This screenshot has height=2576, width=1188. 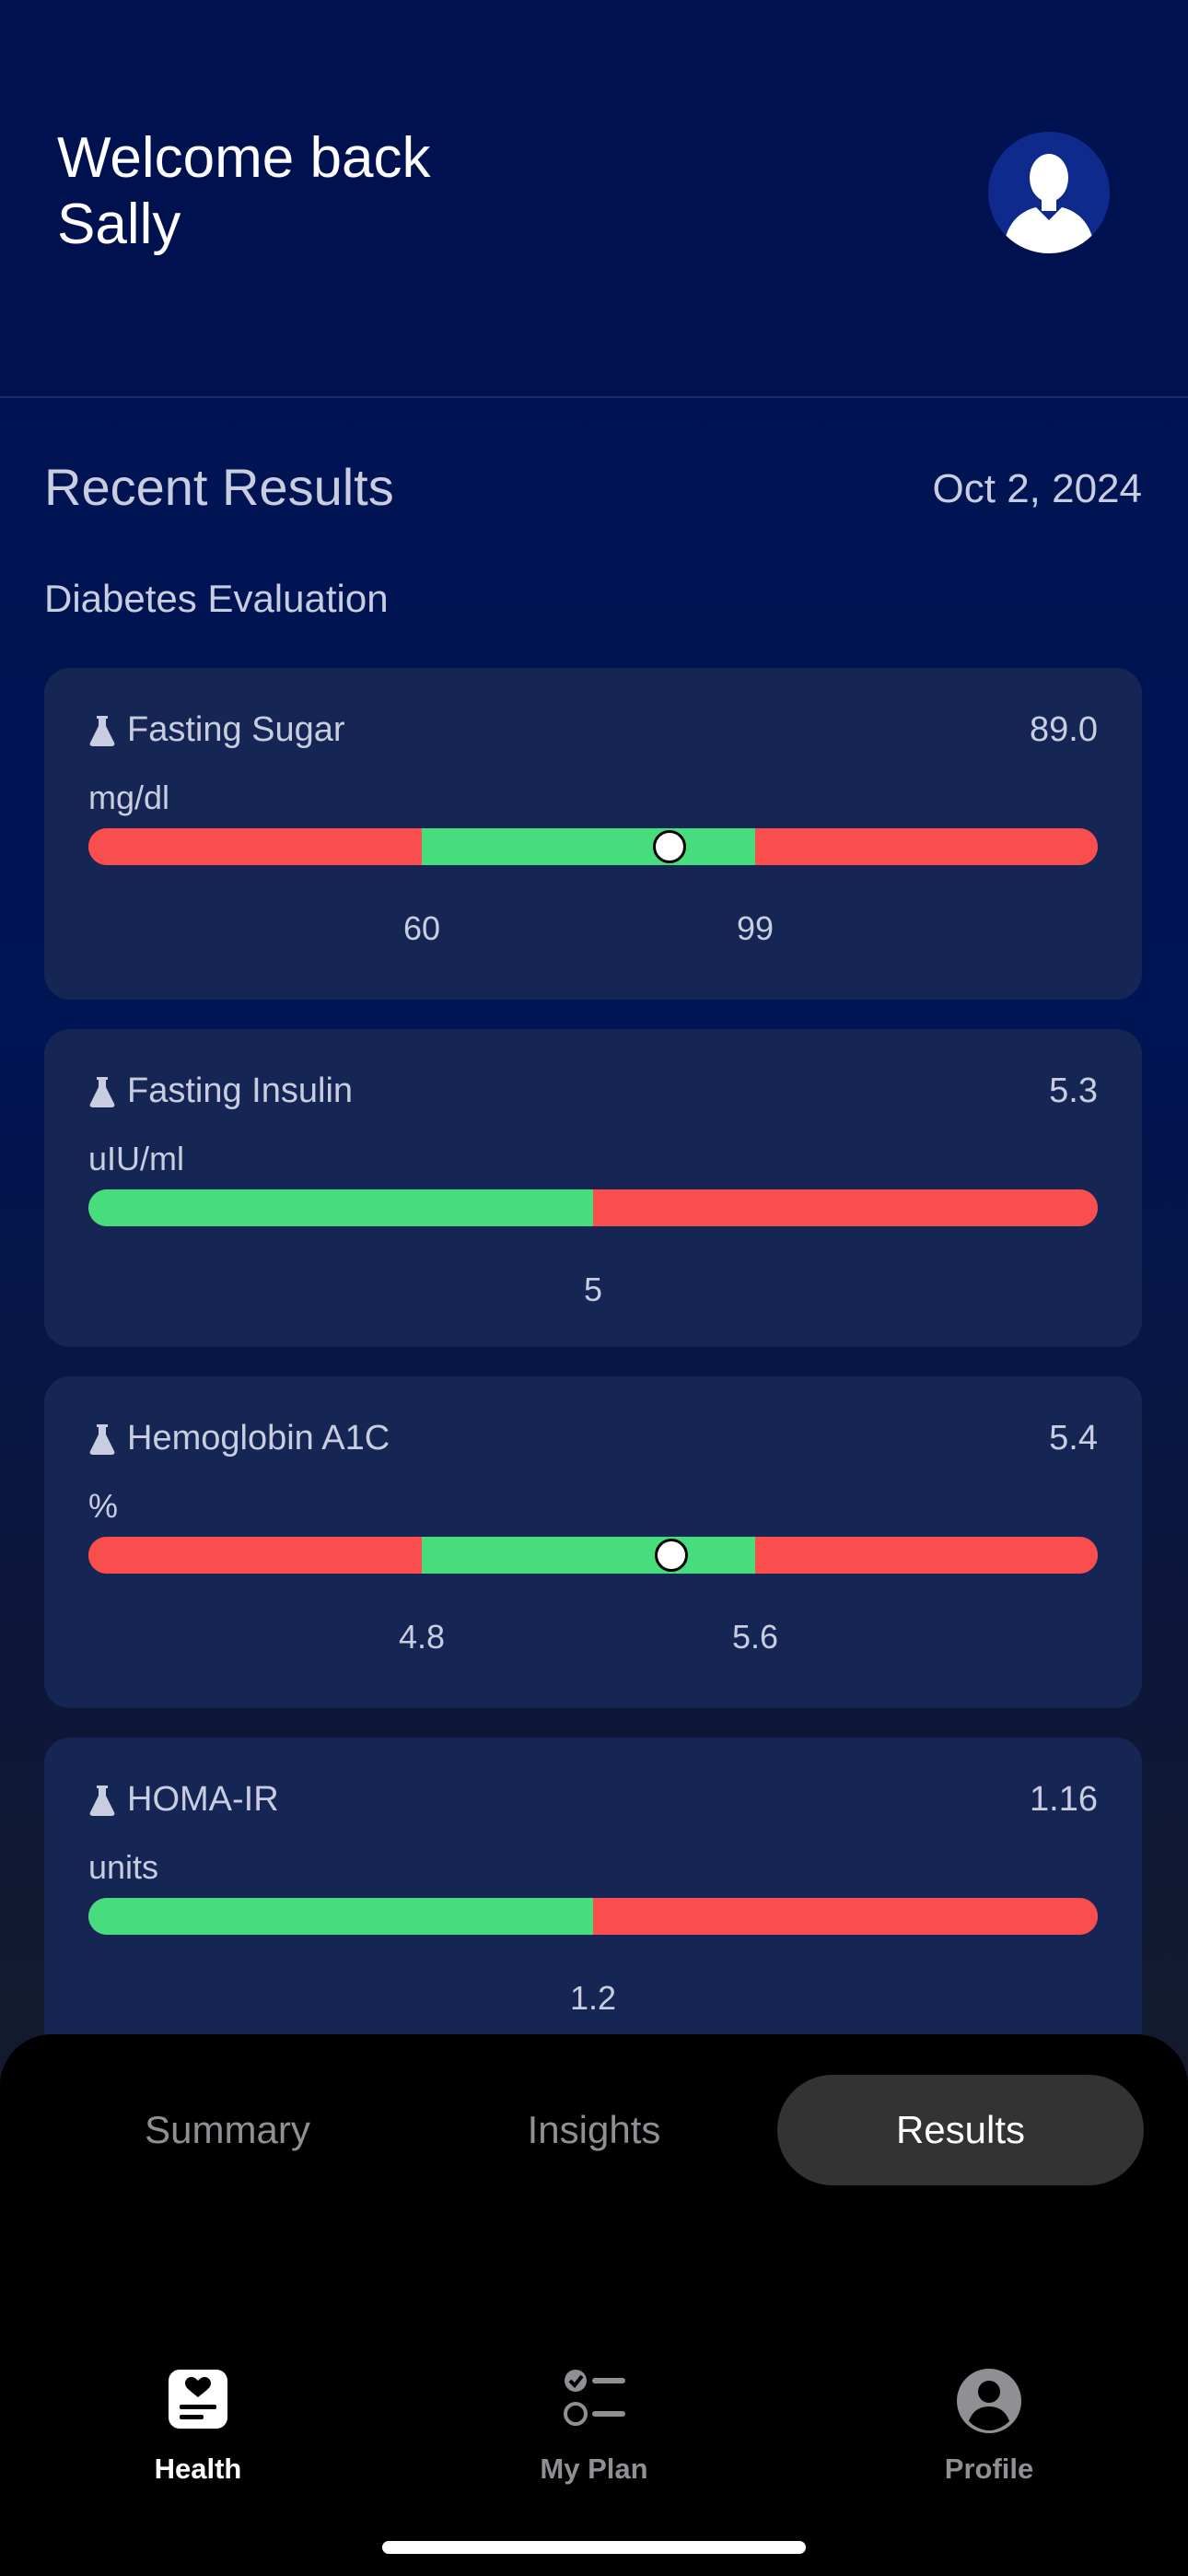 What do you see at coordinates (594, 2401) in the screenshot?
I see `checklist-icon` at bounding box center [594, 2401].